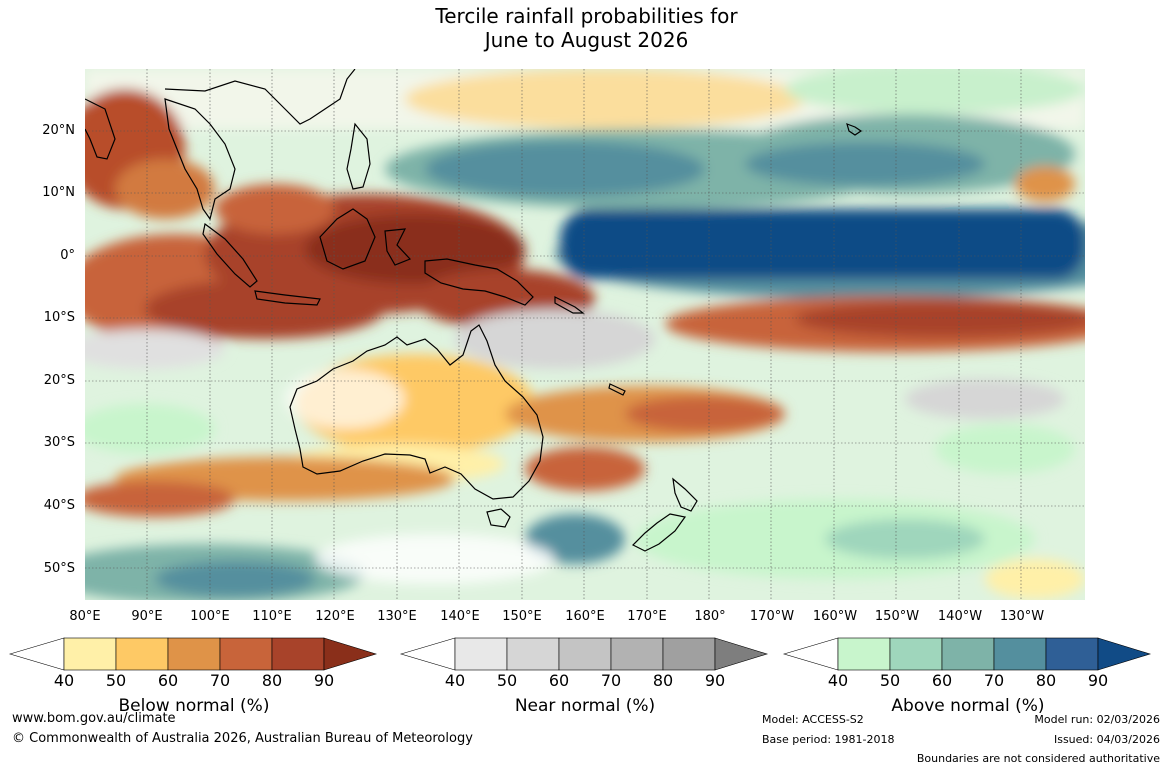  I want to click on legend-near-normal, so click(584, 654).